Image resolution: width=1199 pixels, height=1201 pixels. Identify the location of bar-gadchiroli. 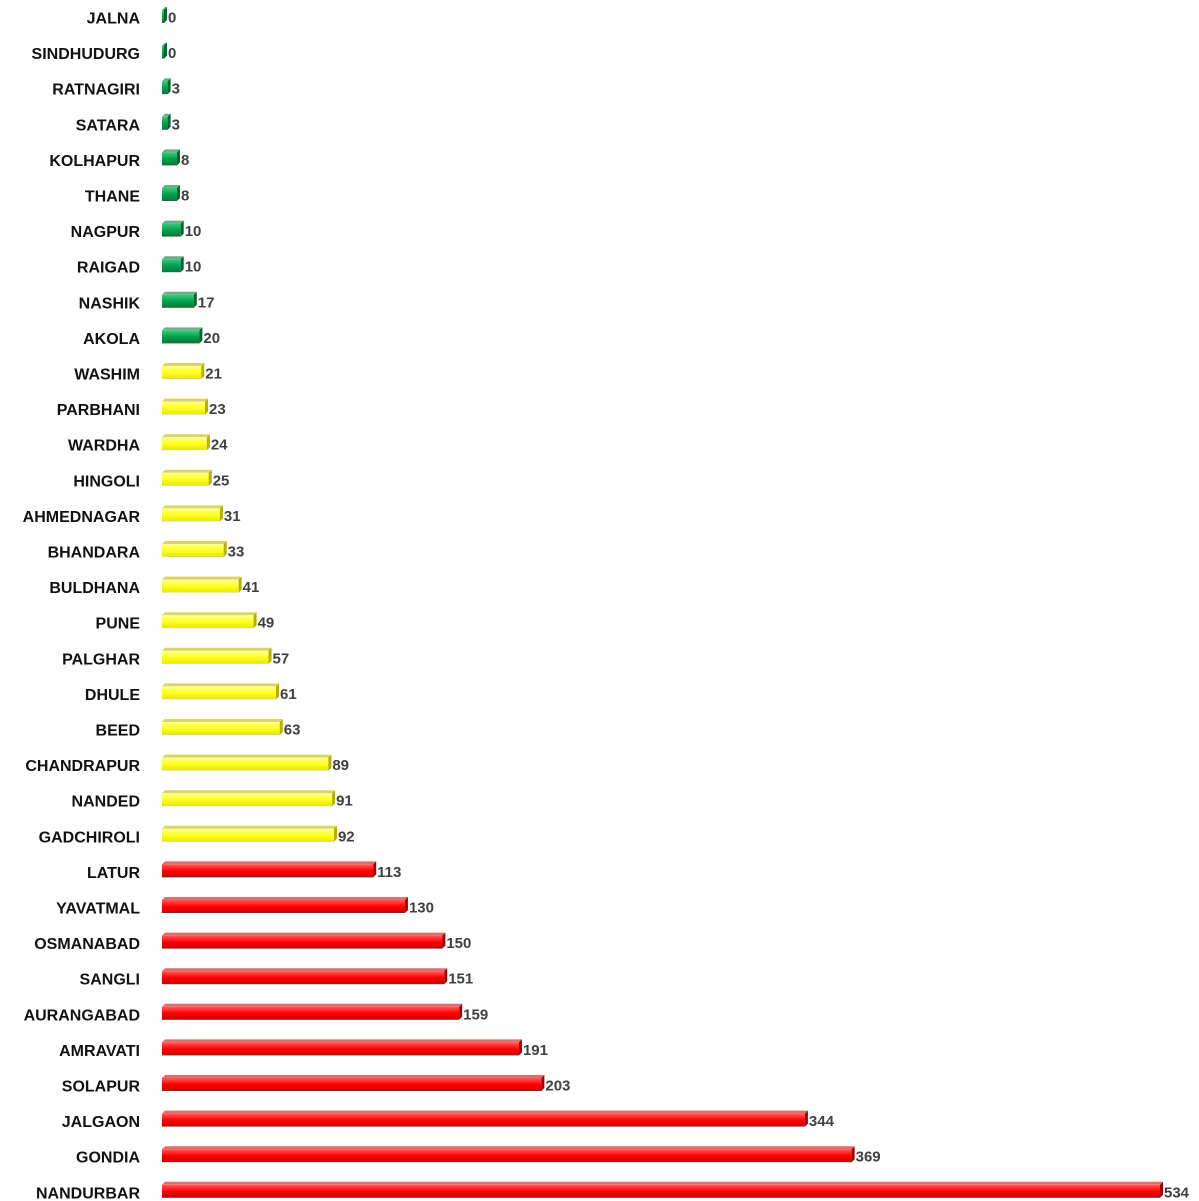
(249, 833).